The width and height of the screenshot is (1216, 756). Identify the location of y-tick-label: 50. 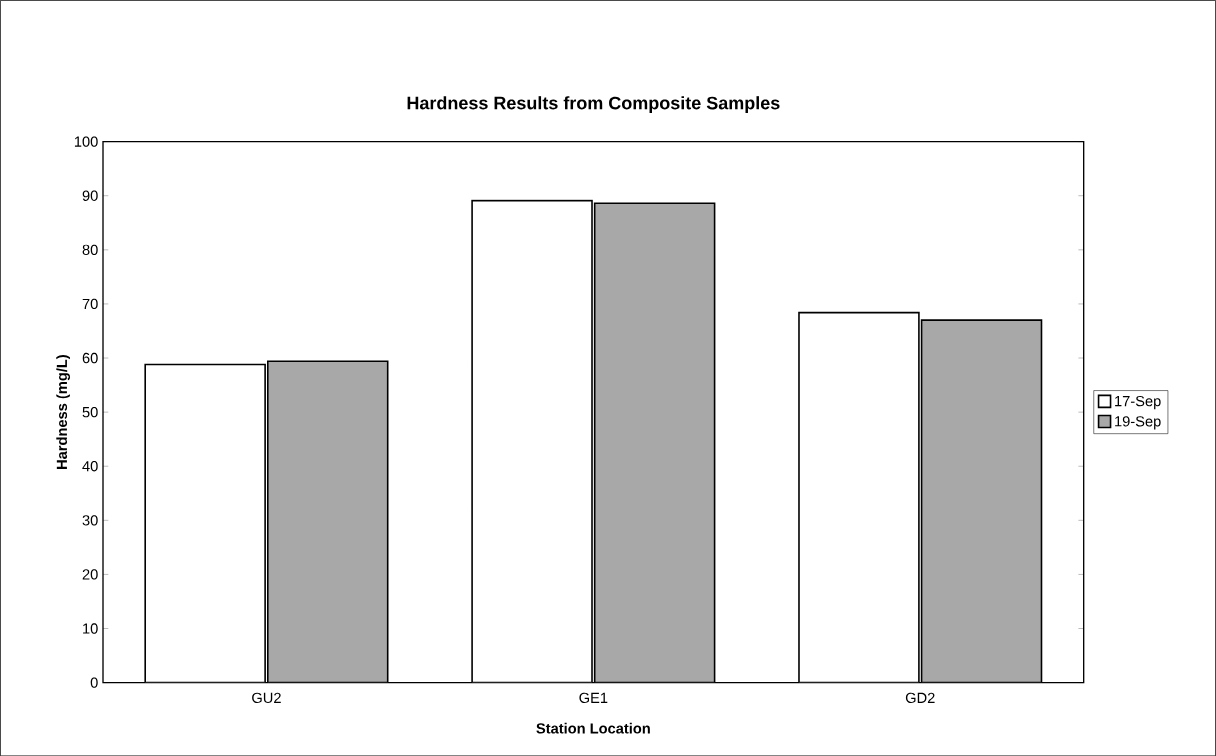
(90, 412).